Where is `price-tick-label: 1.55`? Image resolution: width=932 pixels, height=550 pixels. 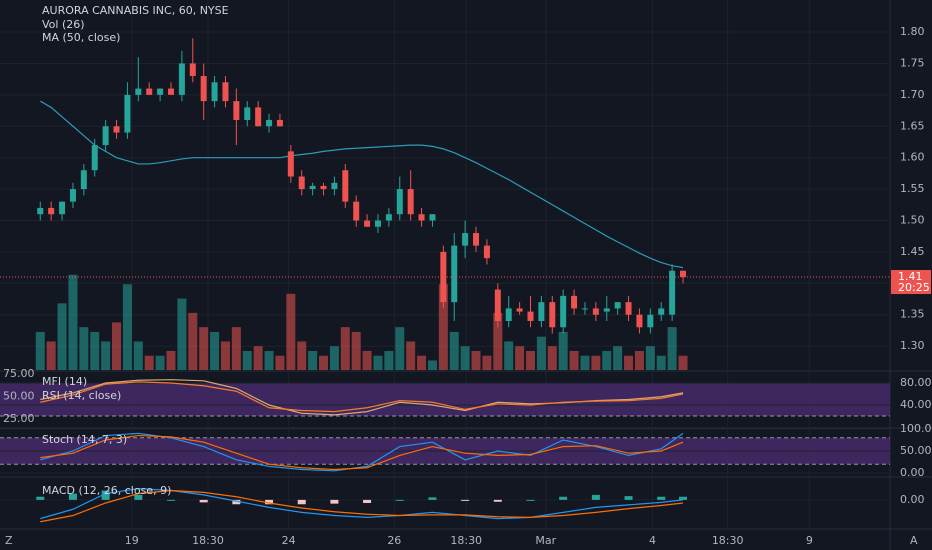 price-tick-label: 1.55 is located at coordinates (912, 188).